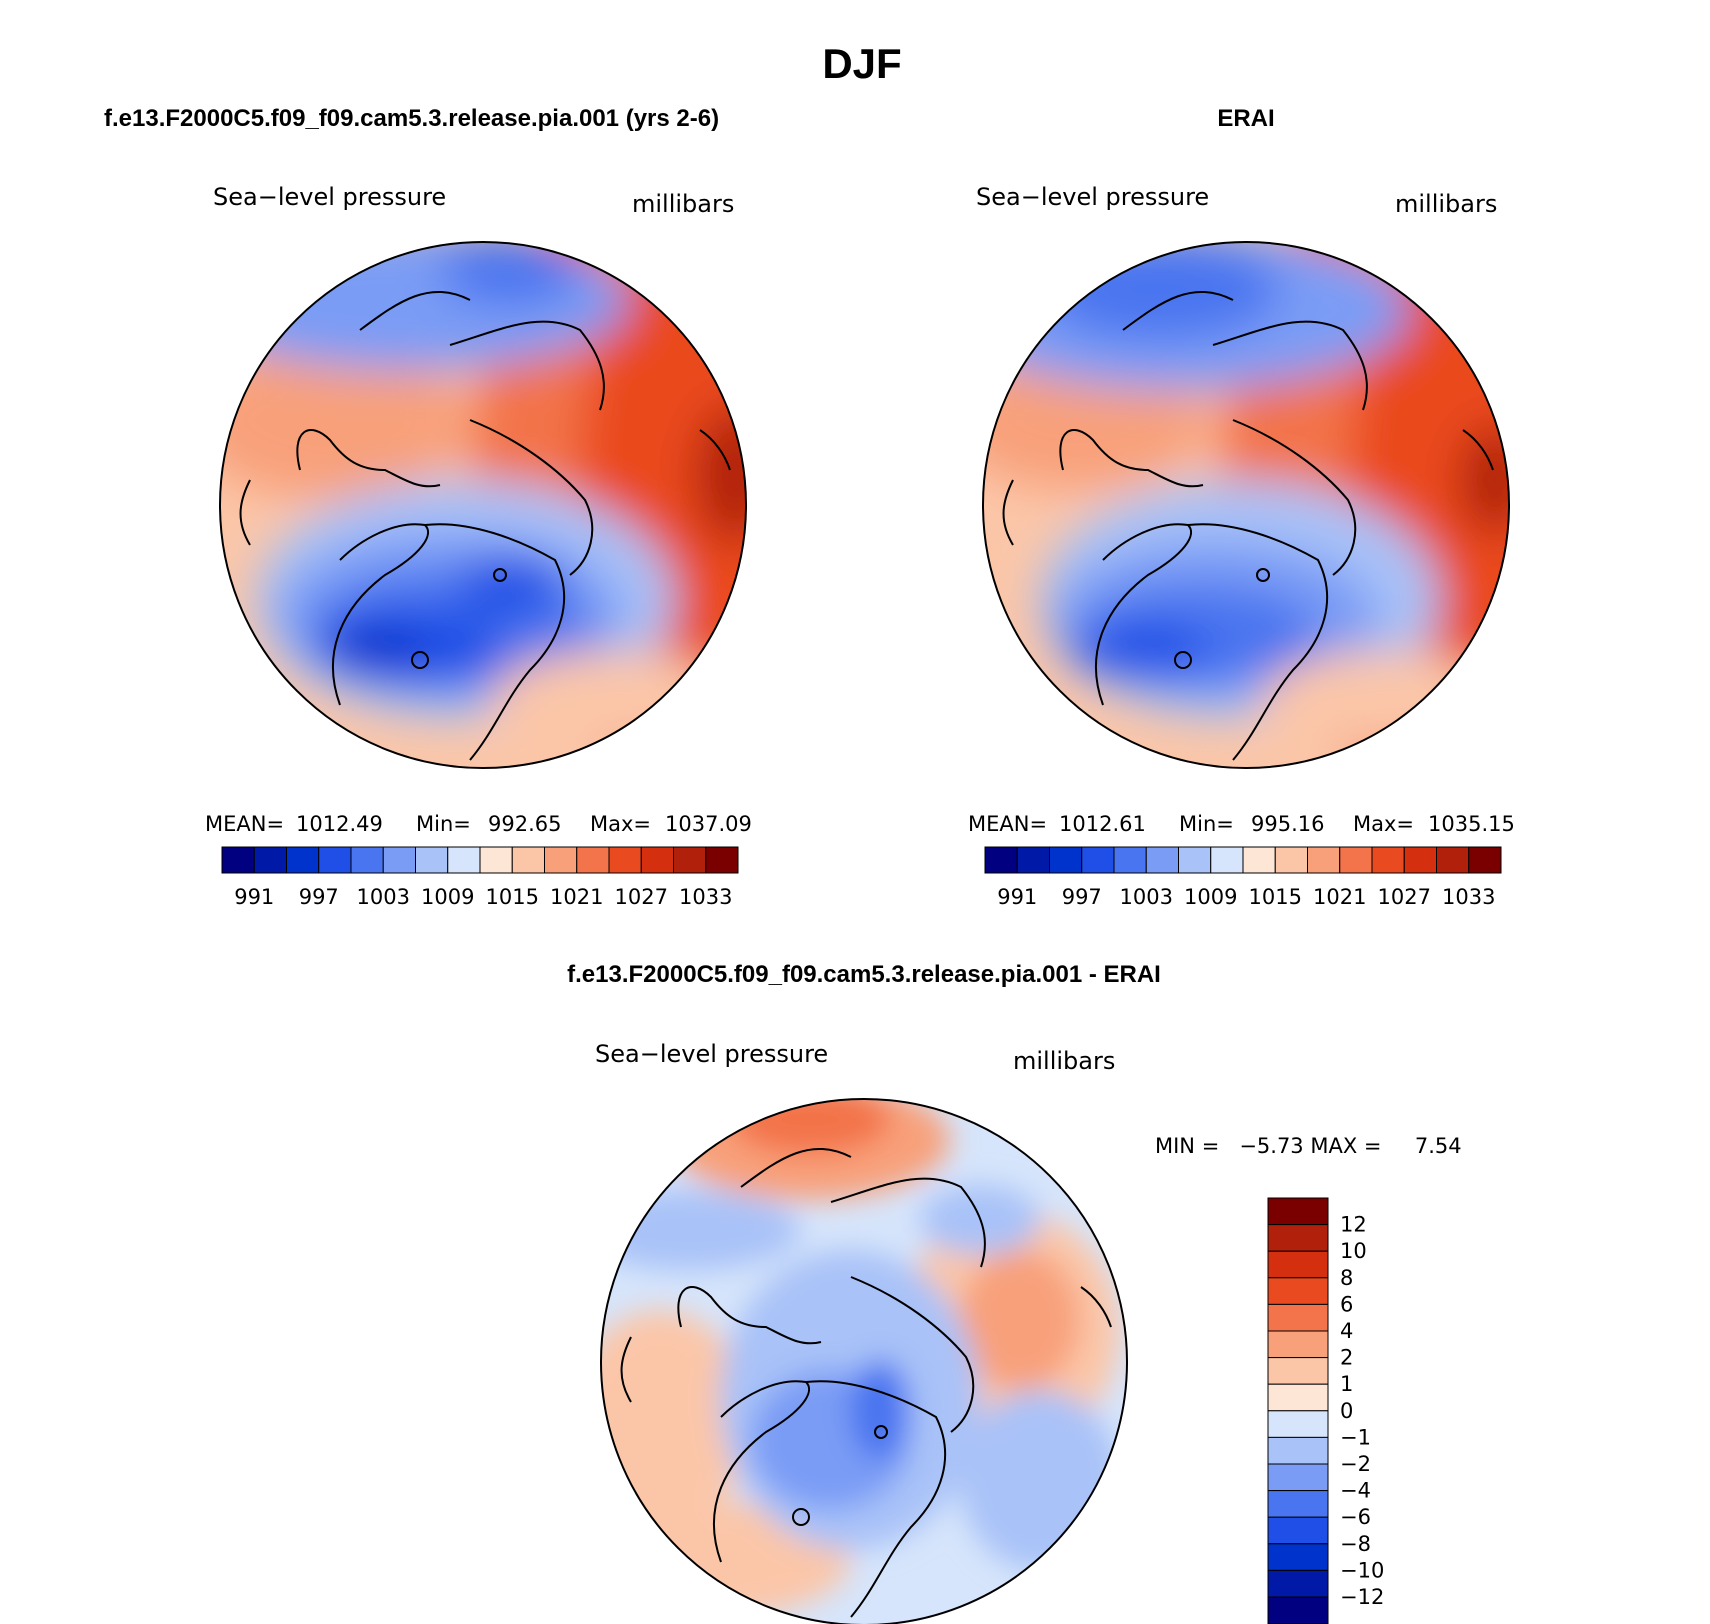 The height and width of the screenshot is (1624, 1710). Describe the element at coordinates (1287, 824) in the screenshot. I see `svg-text: 995.16` at that location.